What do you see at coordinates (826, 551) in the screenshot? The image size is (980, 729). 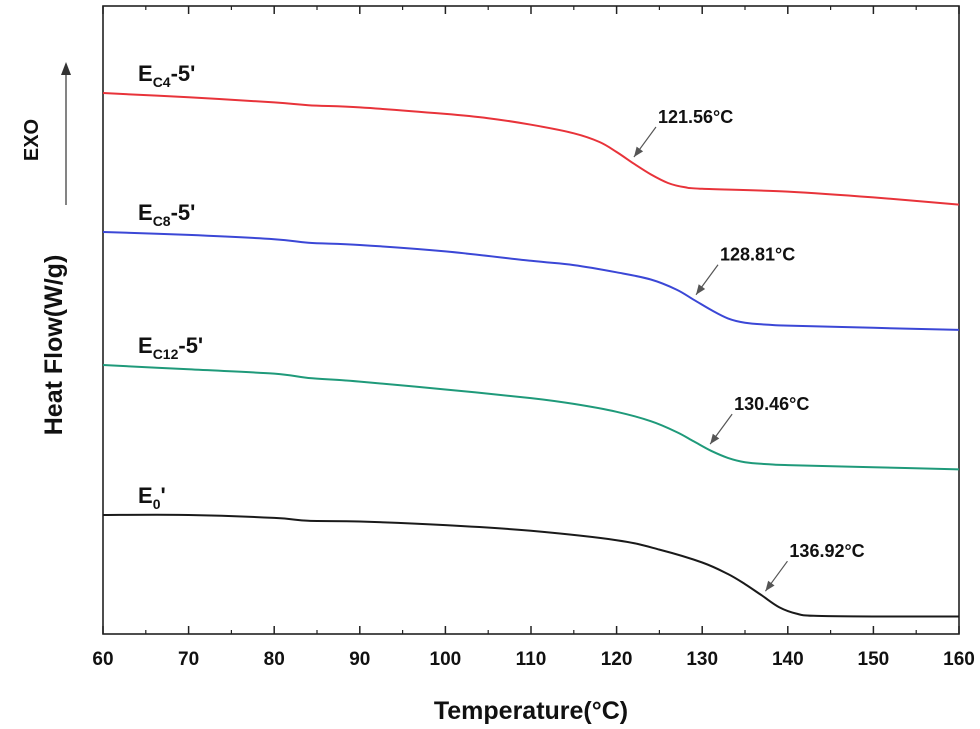 I see `annotation-label-e0: 136.92°C` at bounding box center [826, 551].